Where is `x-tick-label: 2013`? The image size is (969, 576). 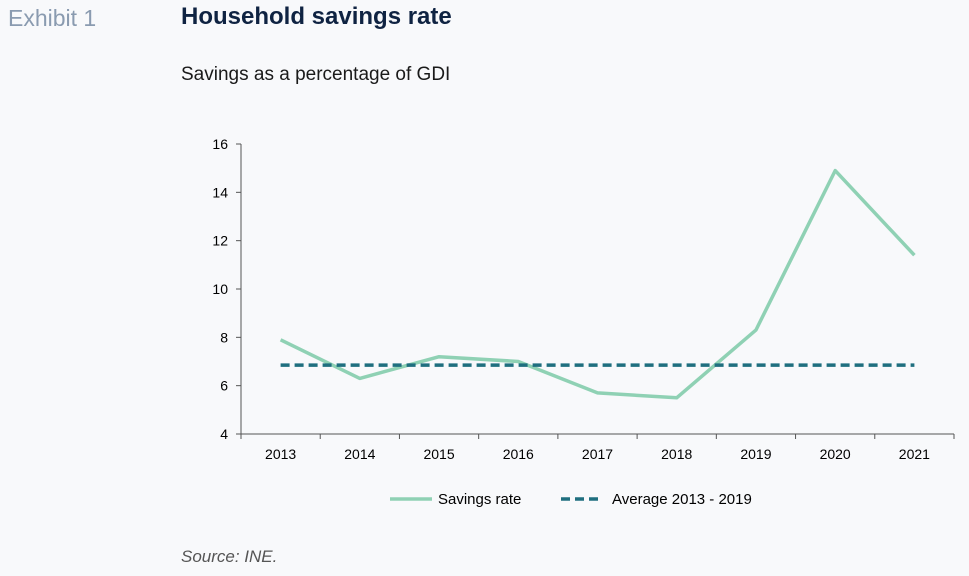 x-tick-label: 2013 is located at coordinates (280, 454).